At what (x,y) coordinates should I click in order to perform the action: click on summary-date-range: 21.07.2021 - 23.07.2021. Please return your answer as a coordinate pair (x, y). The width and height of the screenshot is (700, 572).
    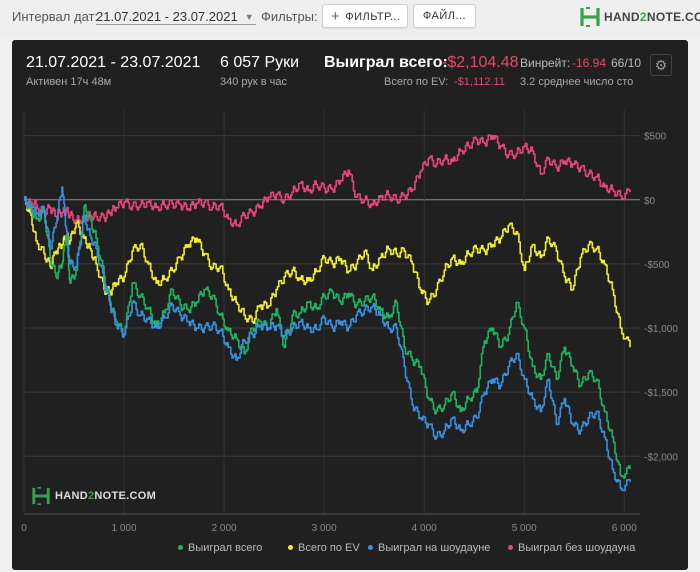
    Looking at the image, I should click on (113, 62).